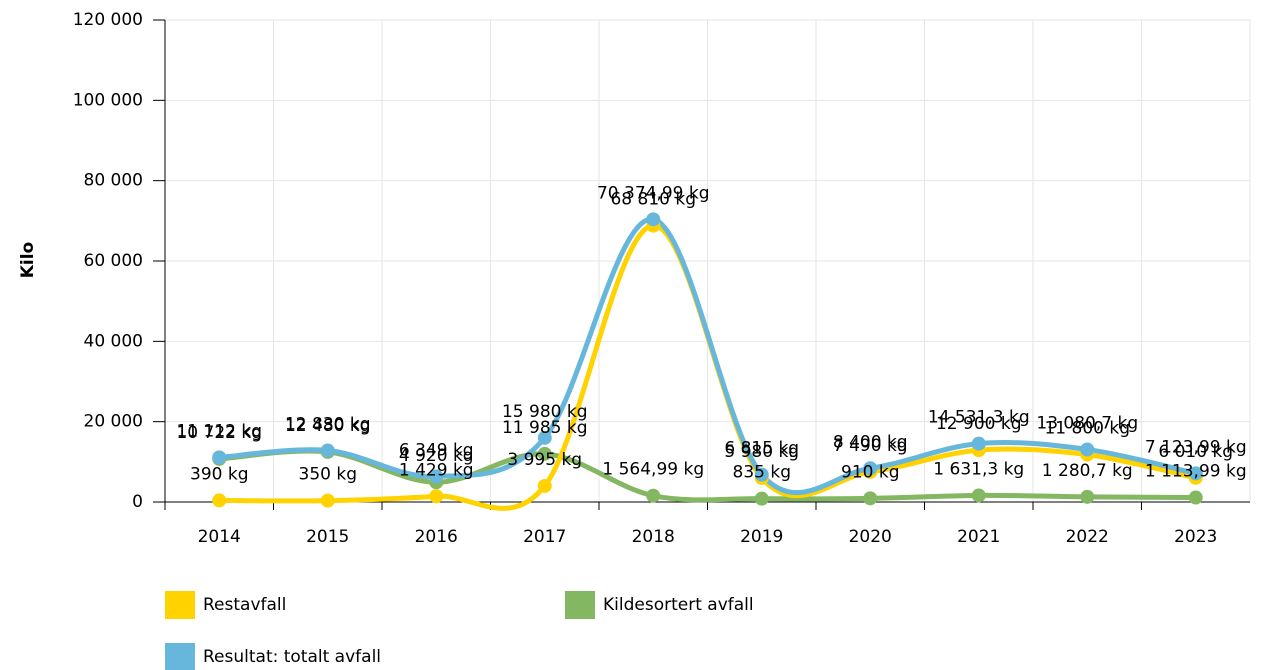  I want to click on data-label: 68 810 kg, so click(653, 200).